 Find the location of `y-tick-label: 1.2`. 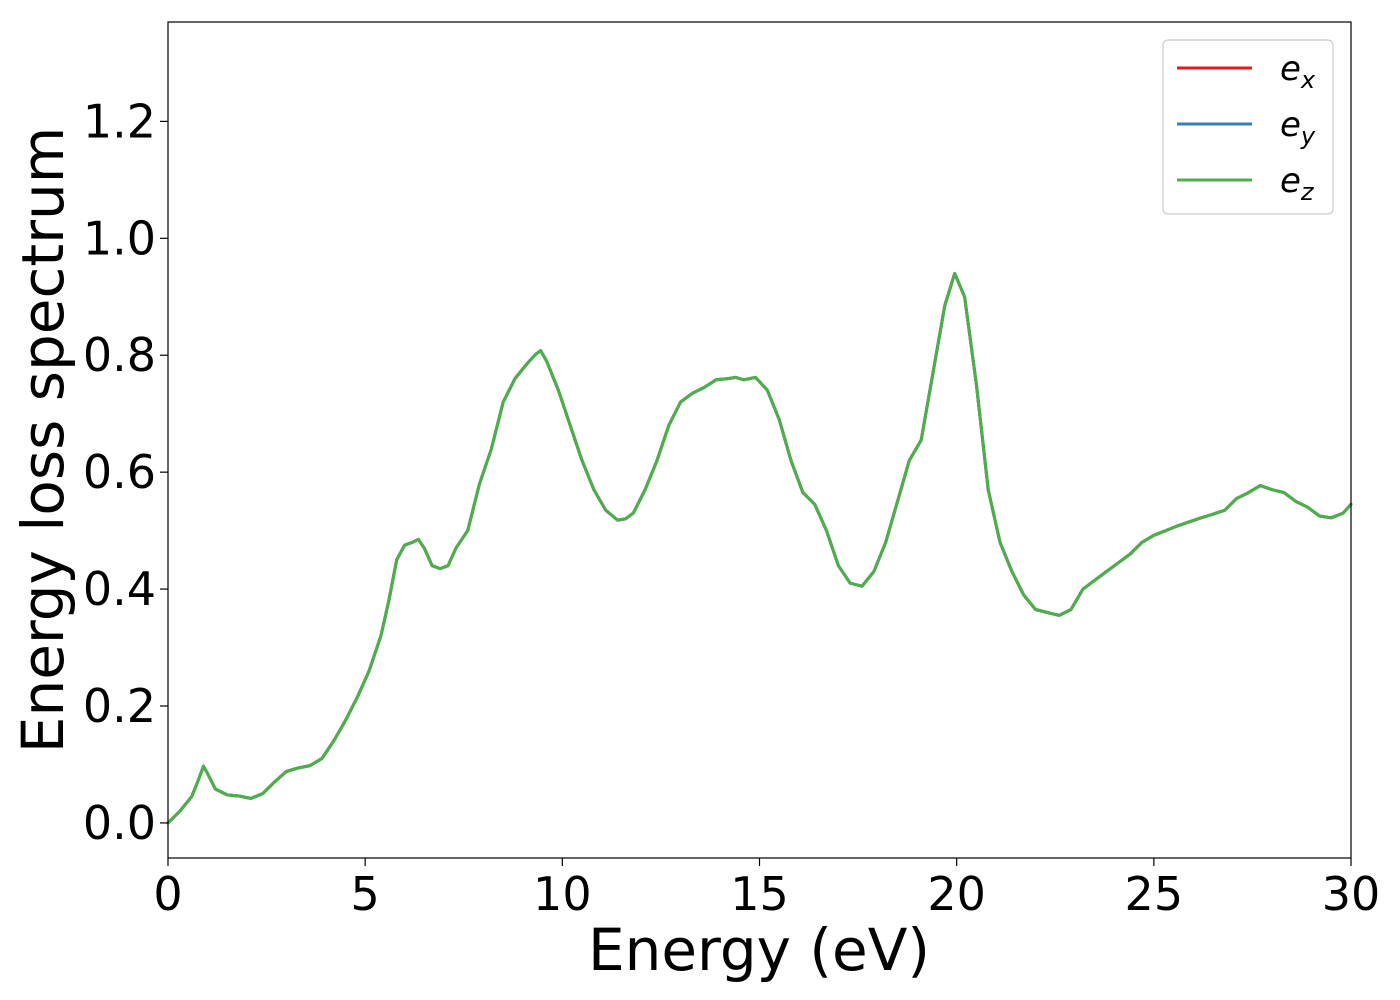

y-tick-label: 1.2 is located at coordinates (119, 121).